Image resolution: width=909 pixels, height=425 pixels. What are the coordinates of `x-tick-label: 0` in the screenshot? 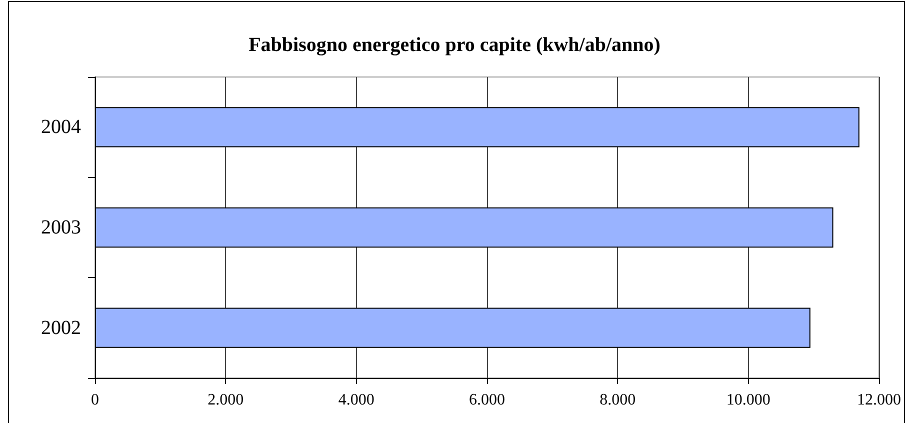 It's located at (95, 400).